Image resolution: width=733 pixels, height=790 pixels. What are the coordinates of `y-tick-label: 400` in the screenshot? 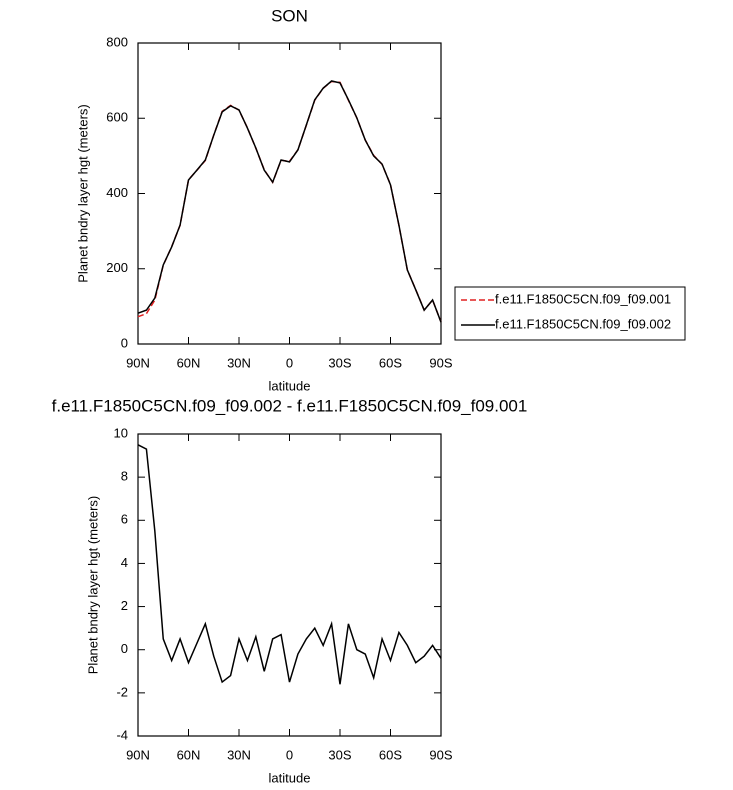 It's located at (117, 192).